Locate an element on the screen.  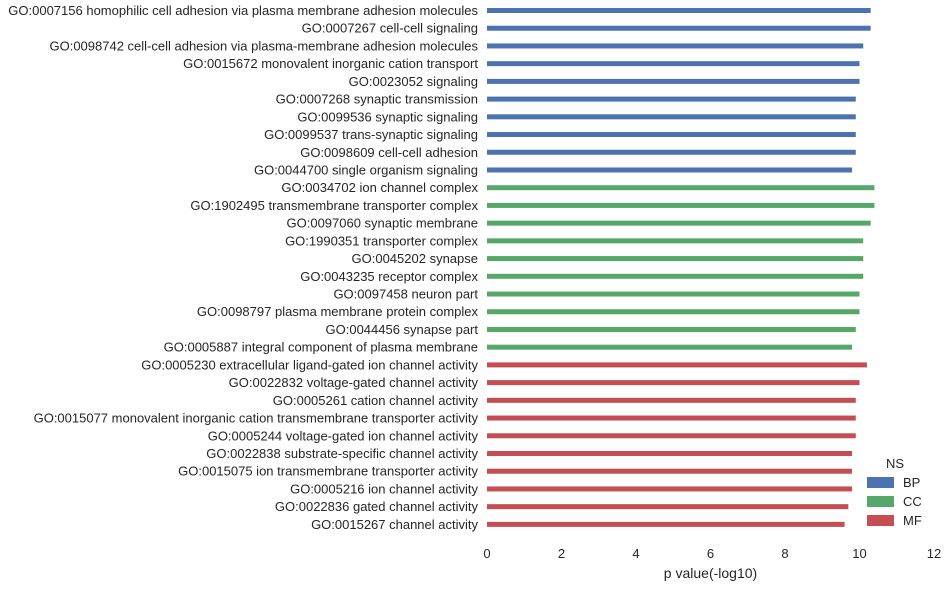
x-tick-label: 0 is located at coordinates (486, 553).